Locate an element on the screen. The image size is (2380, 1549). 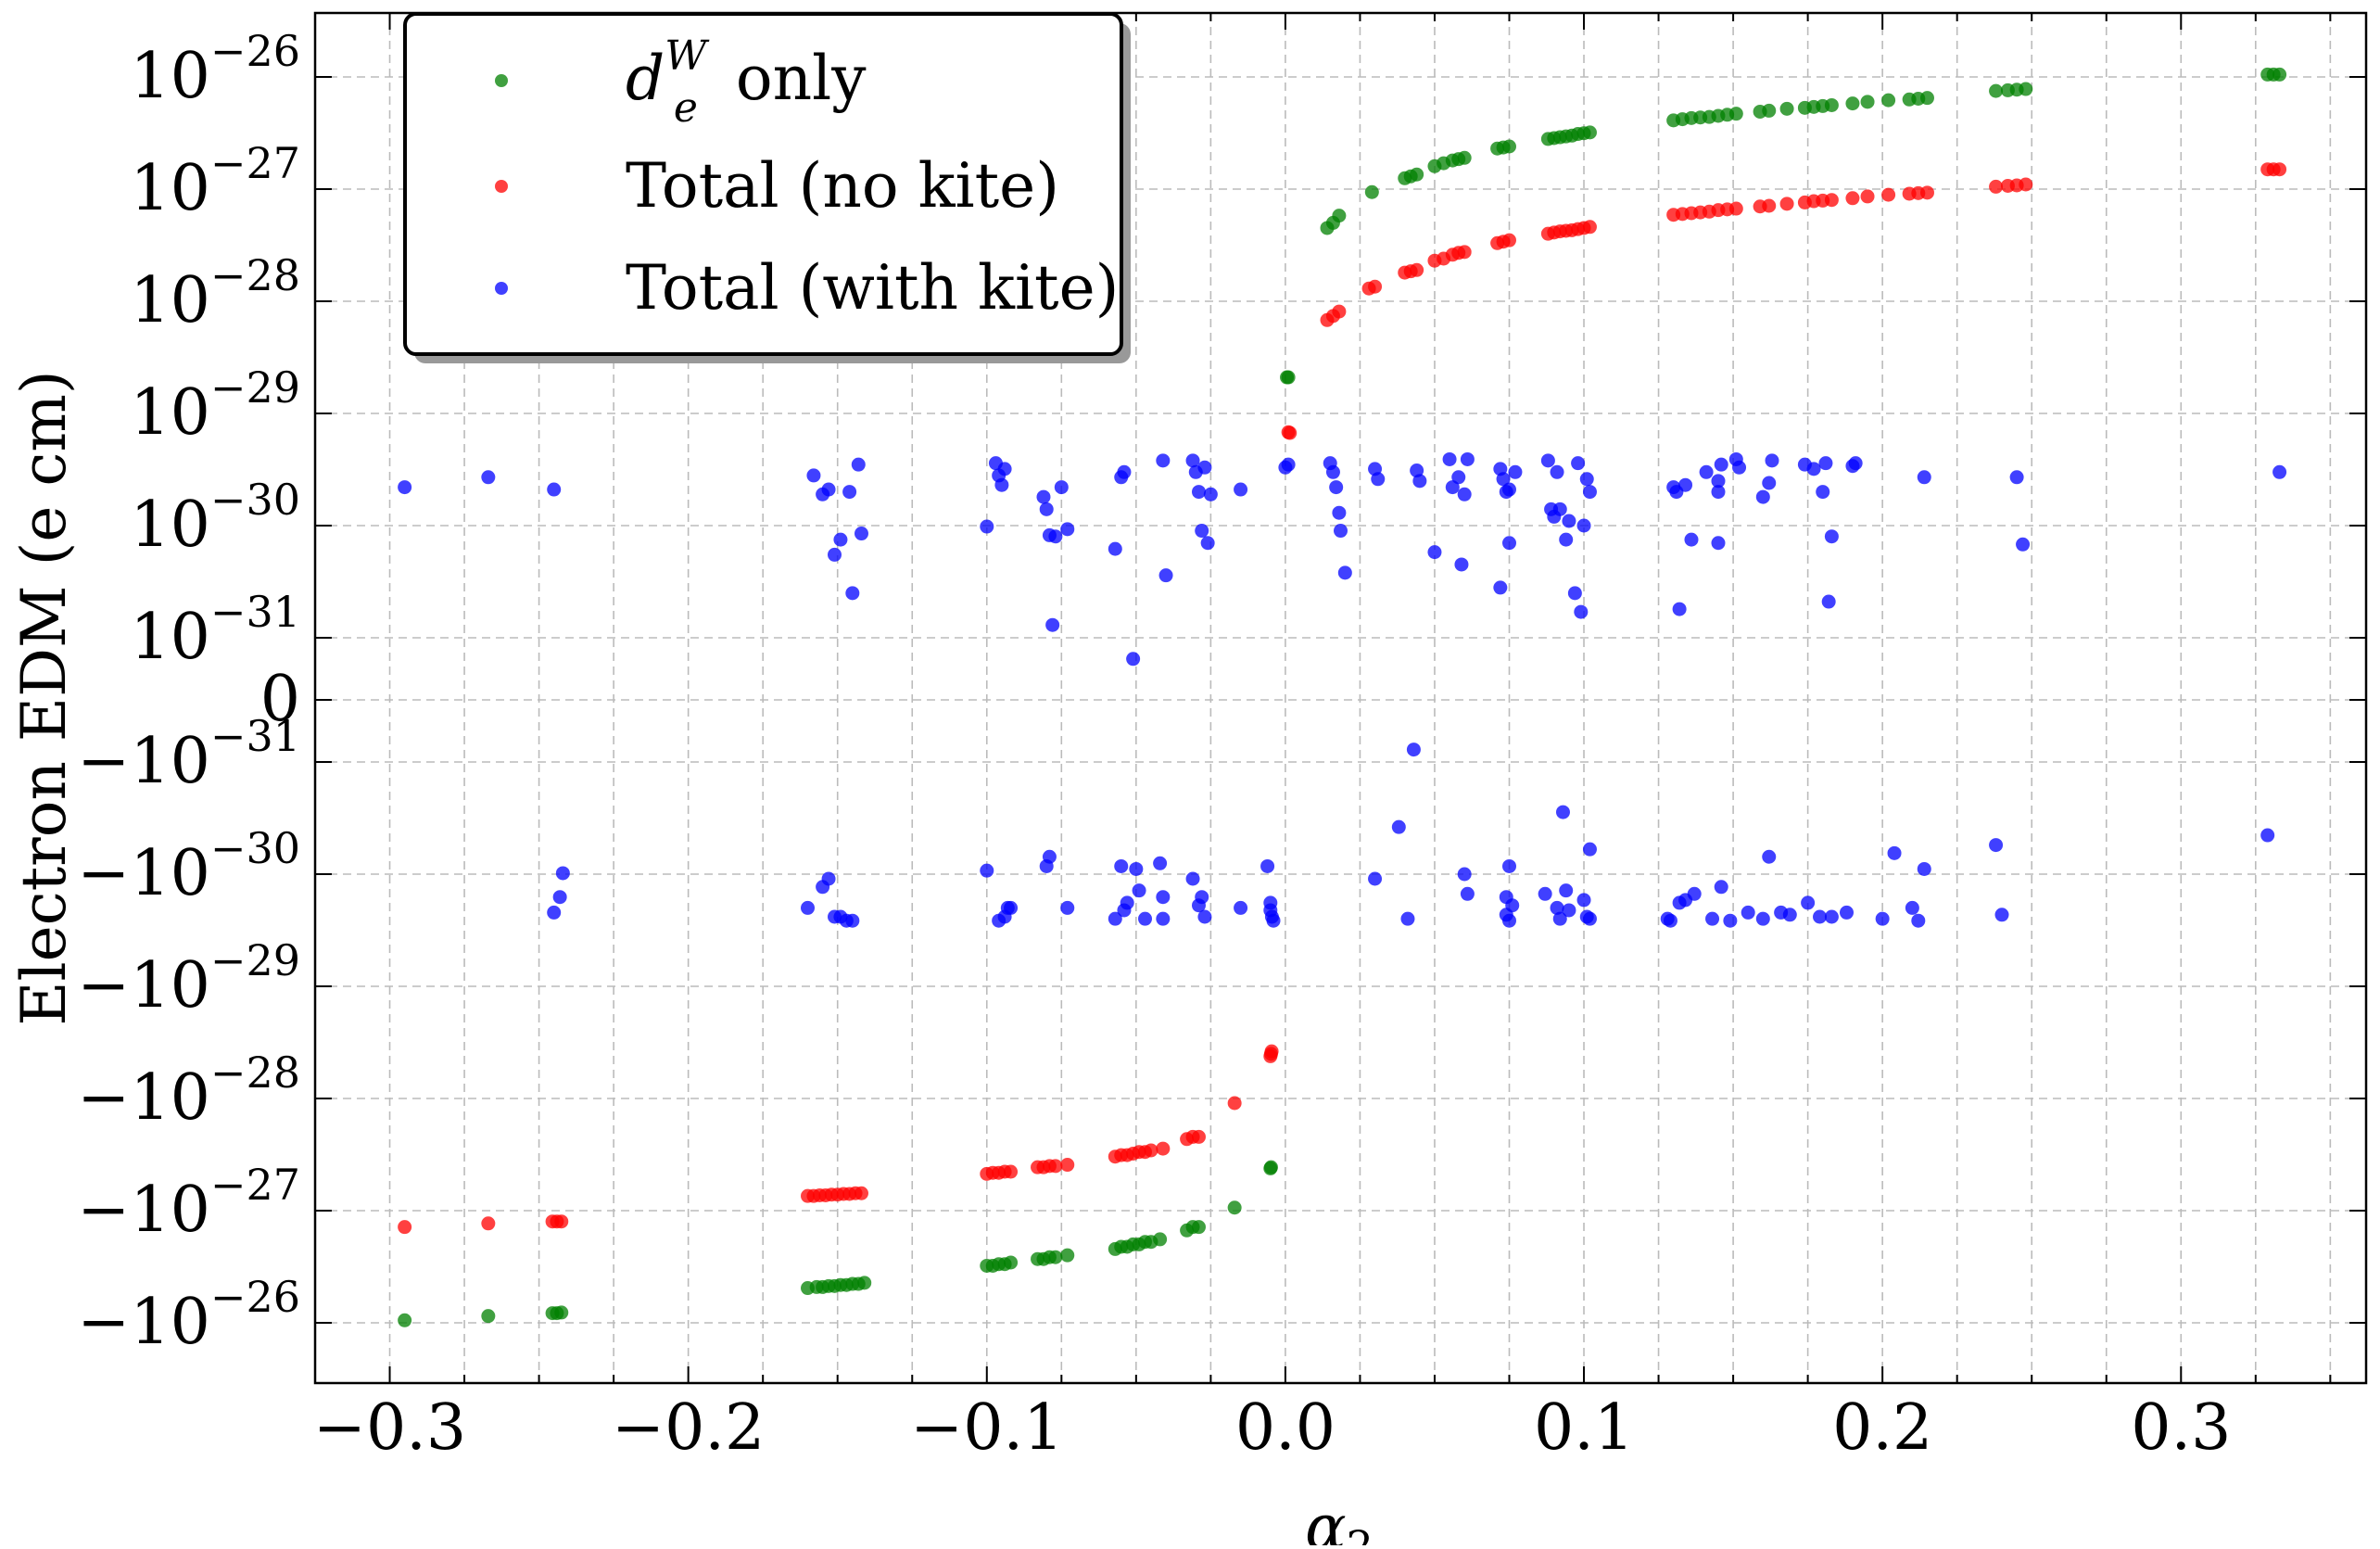
y-tick-label: 0 is located at coordinates (280, 699).